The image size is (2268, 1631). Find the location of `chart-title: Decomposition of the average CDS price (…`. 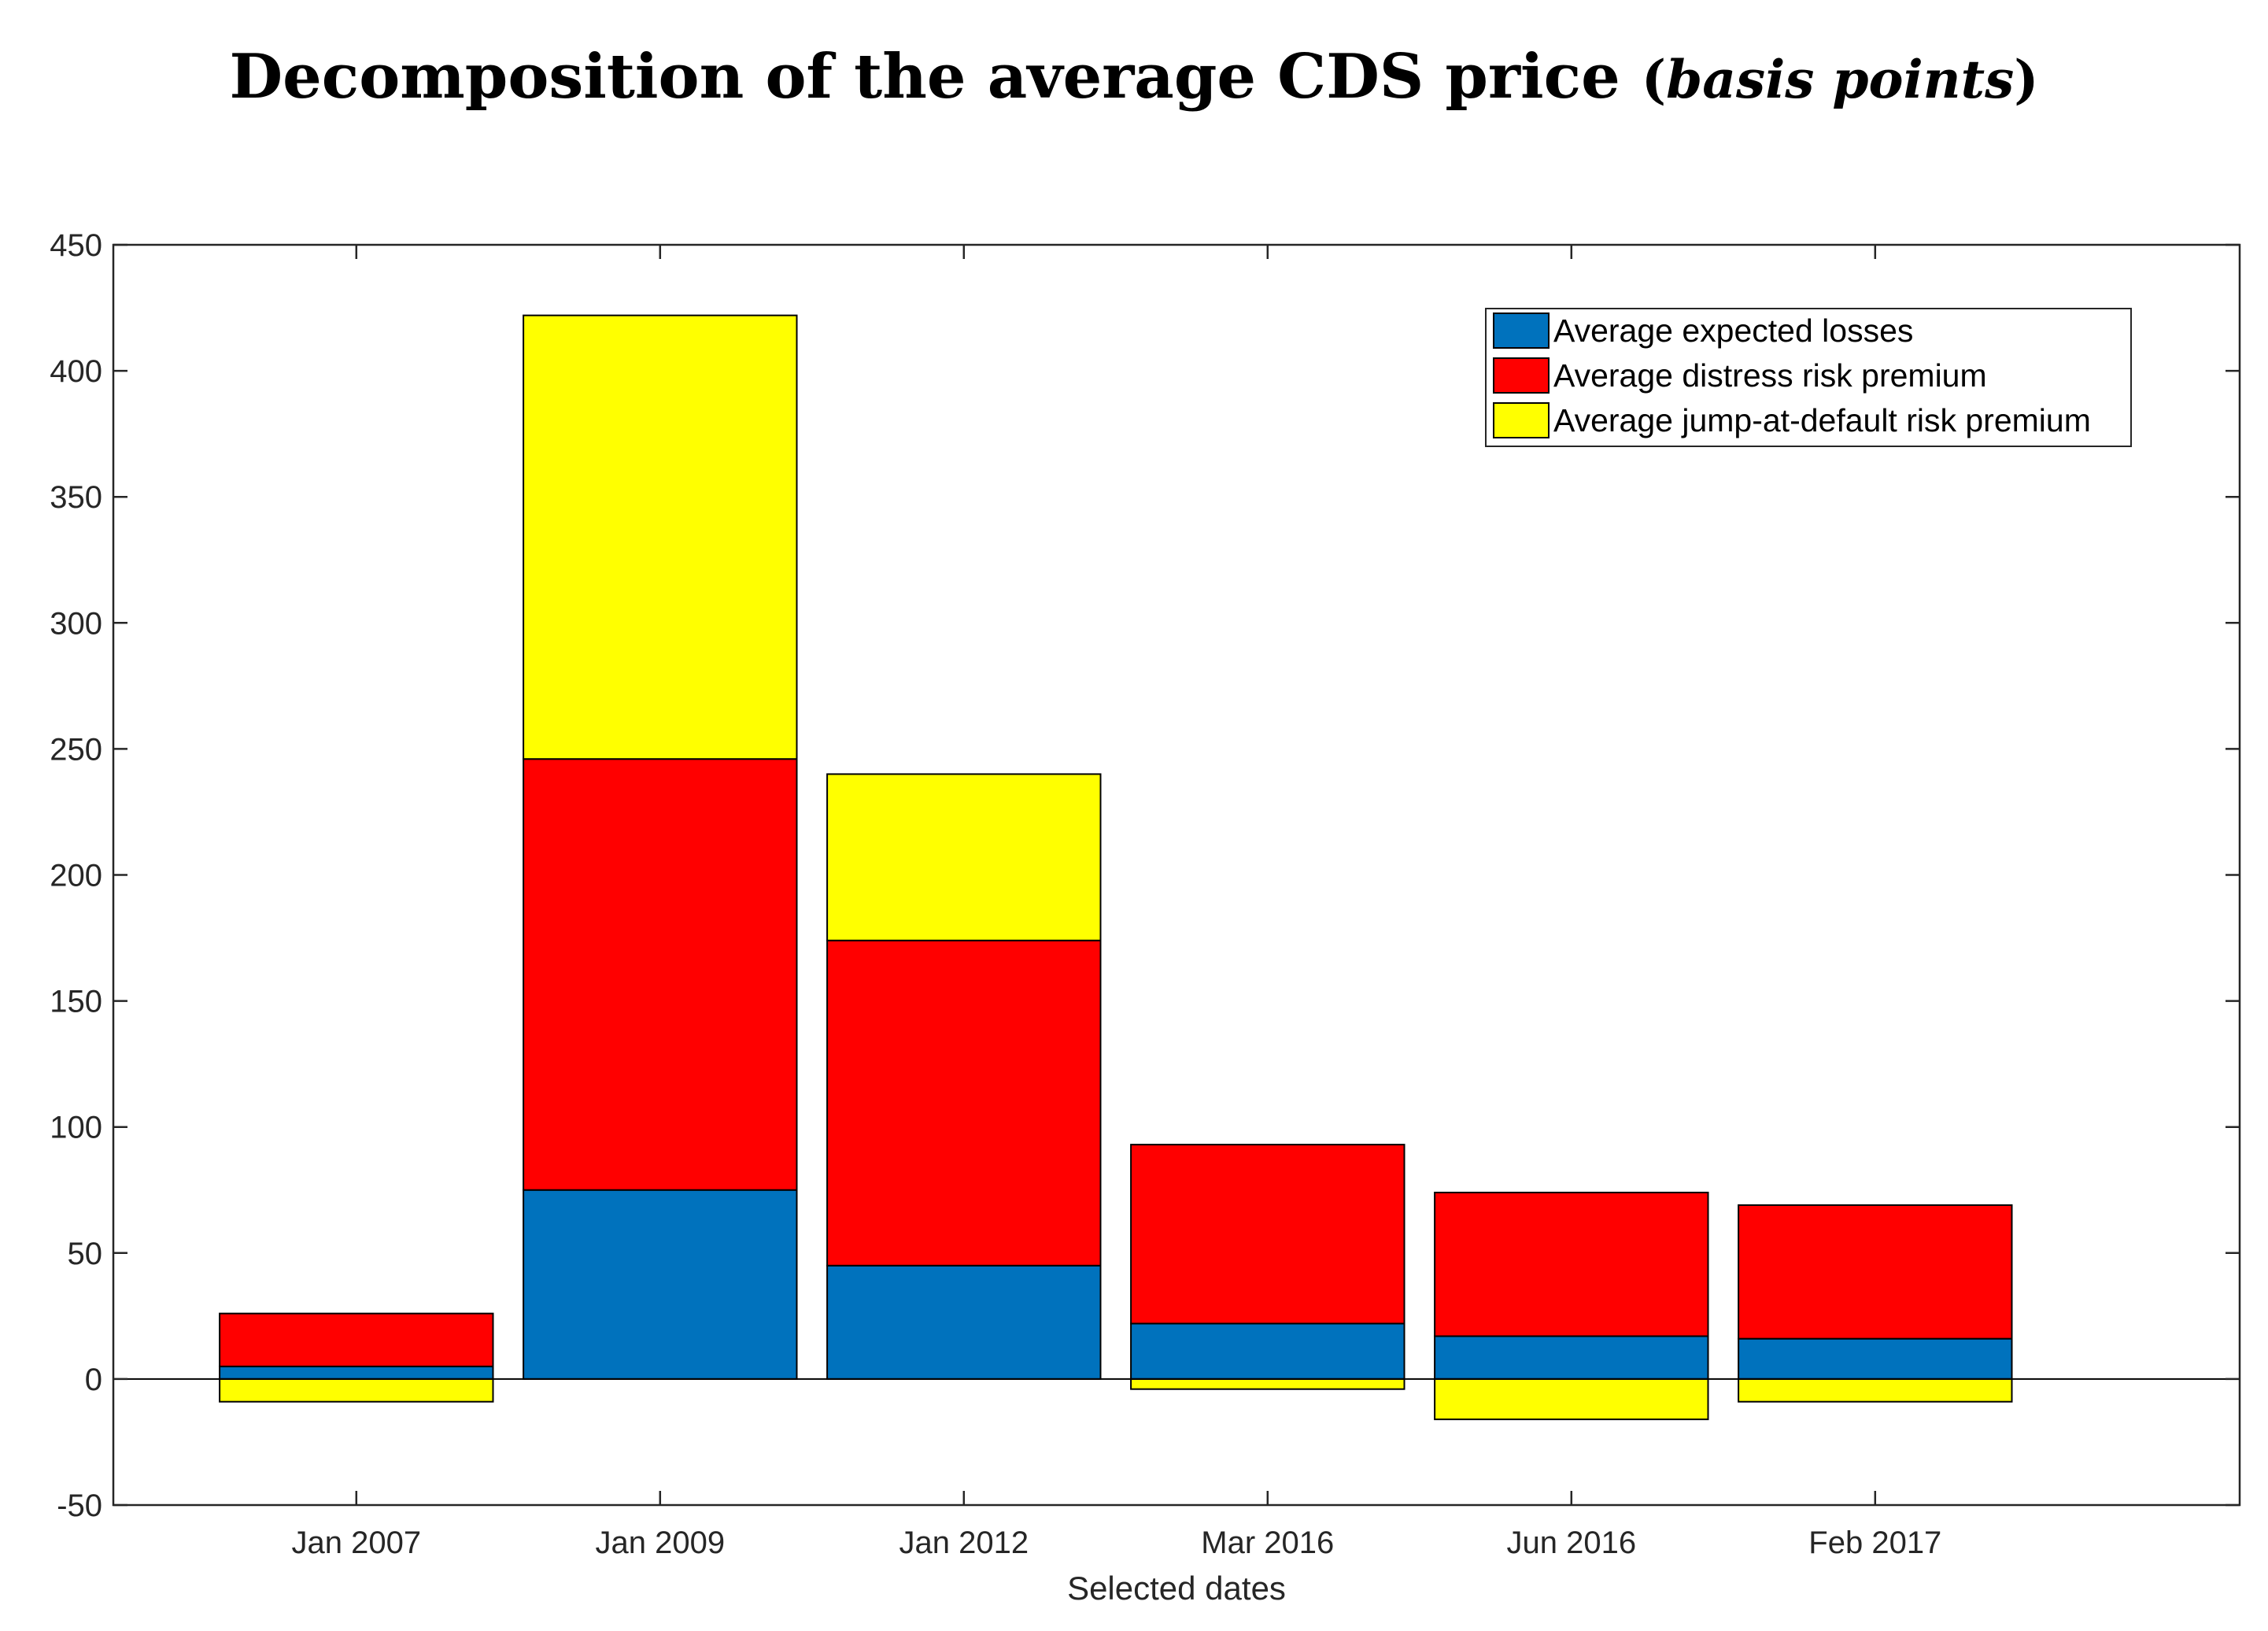

chart-title: Decomposition of the average CDS price (… is located at coordinates (1134, 77).